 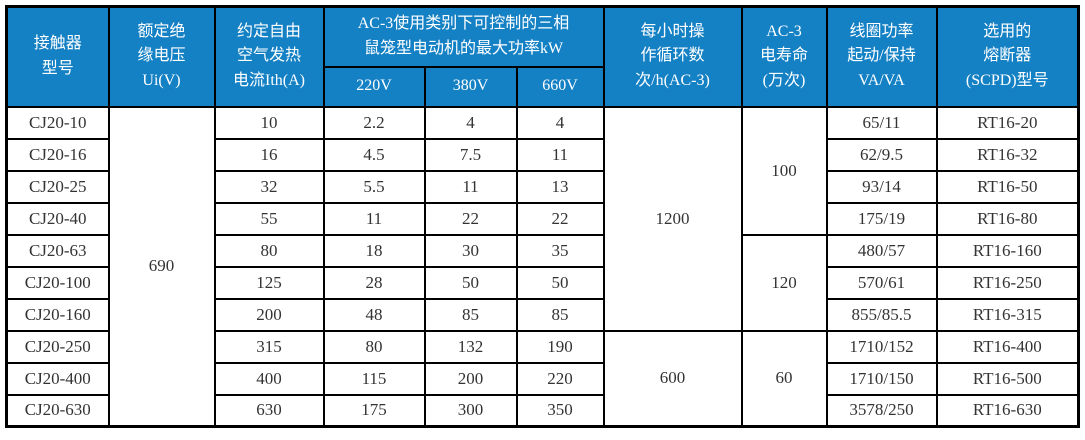 What do you see at coordinates (374, 86) in the screenshot?
I see `header-voltage-220v: 220V` at bounding box center [374, 86].